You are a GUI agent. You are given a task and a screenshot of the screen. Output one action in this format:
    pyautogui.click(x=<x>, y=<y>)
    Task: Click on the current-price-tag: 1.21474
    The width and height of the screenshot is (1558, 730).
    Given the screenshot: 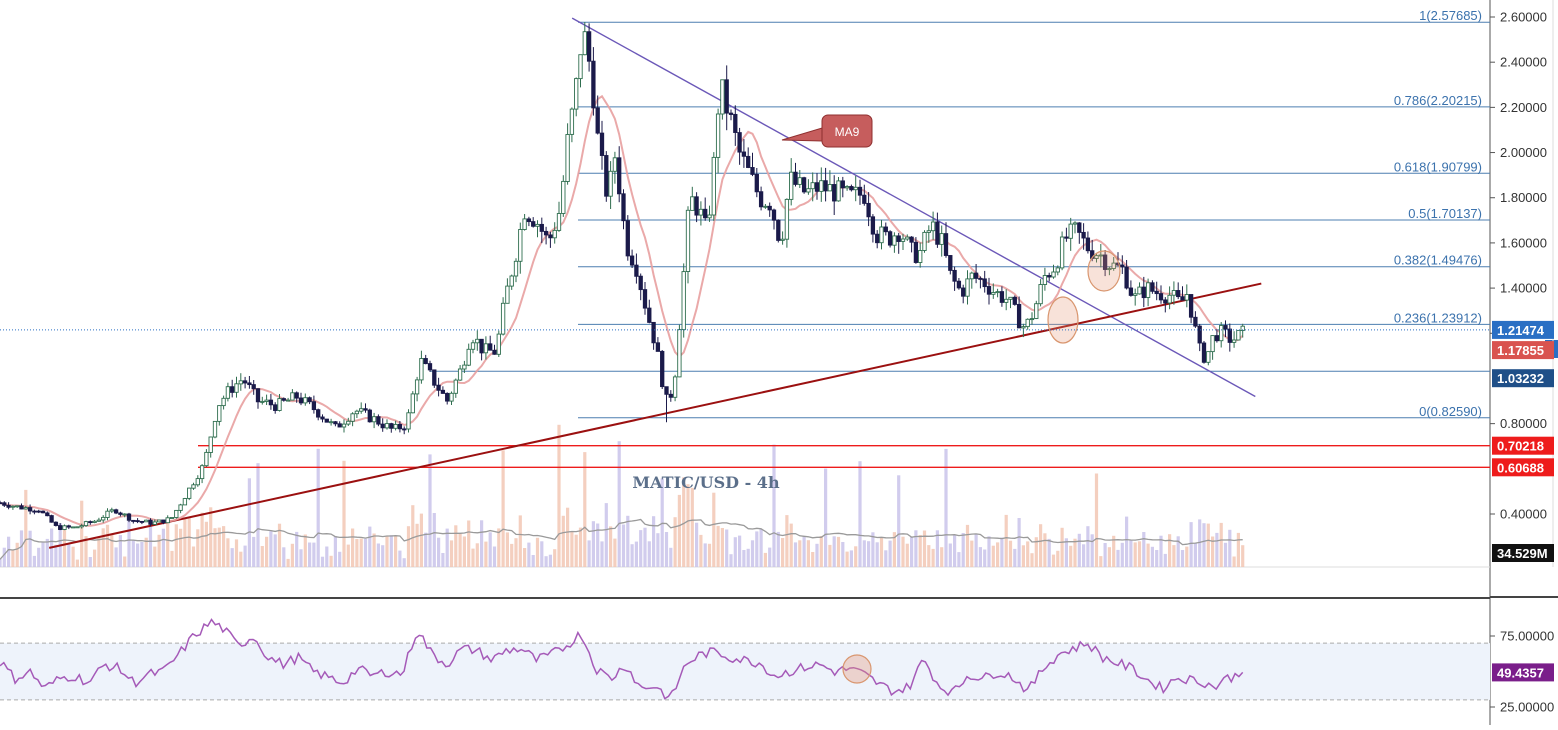 What is the action you would take?
    pyautogui.click(x=1523, y=329)
    